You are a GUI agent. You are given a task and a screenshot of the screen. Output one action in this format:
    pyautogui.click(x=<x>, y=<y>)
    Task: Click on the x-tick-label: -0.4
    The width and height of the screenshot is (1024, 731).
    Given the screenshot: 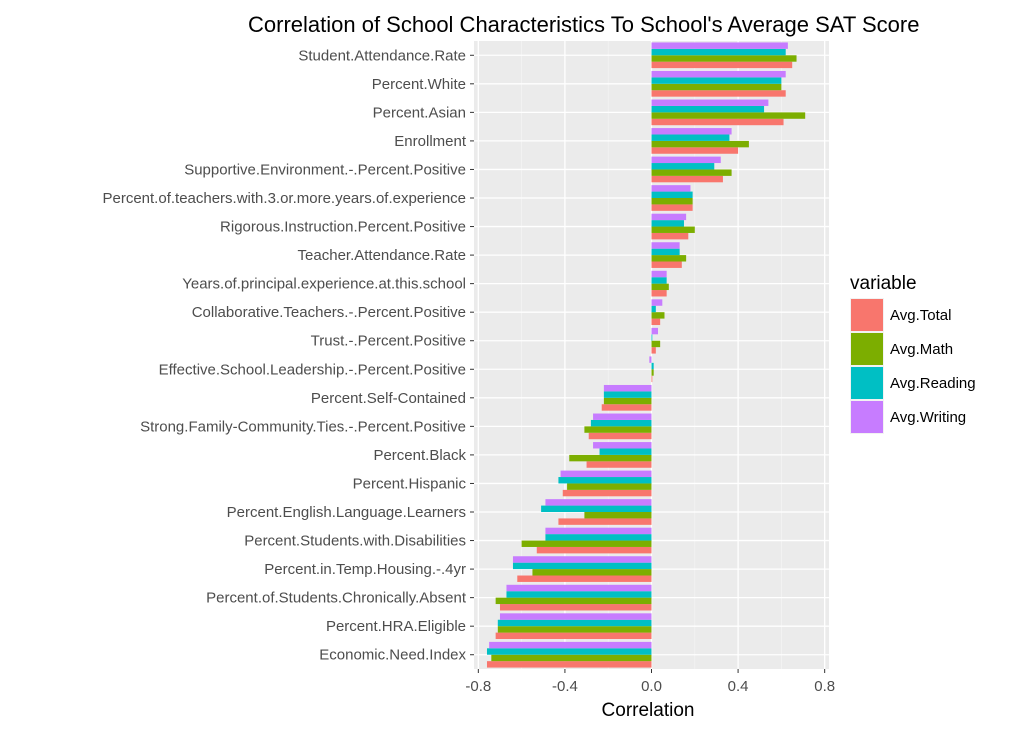 What is the action you would take?
    pyautogui.click(x=565, y=686)
    